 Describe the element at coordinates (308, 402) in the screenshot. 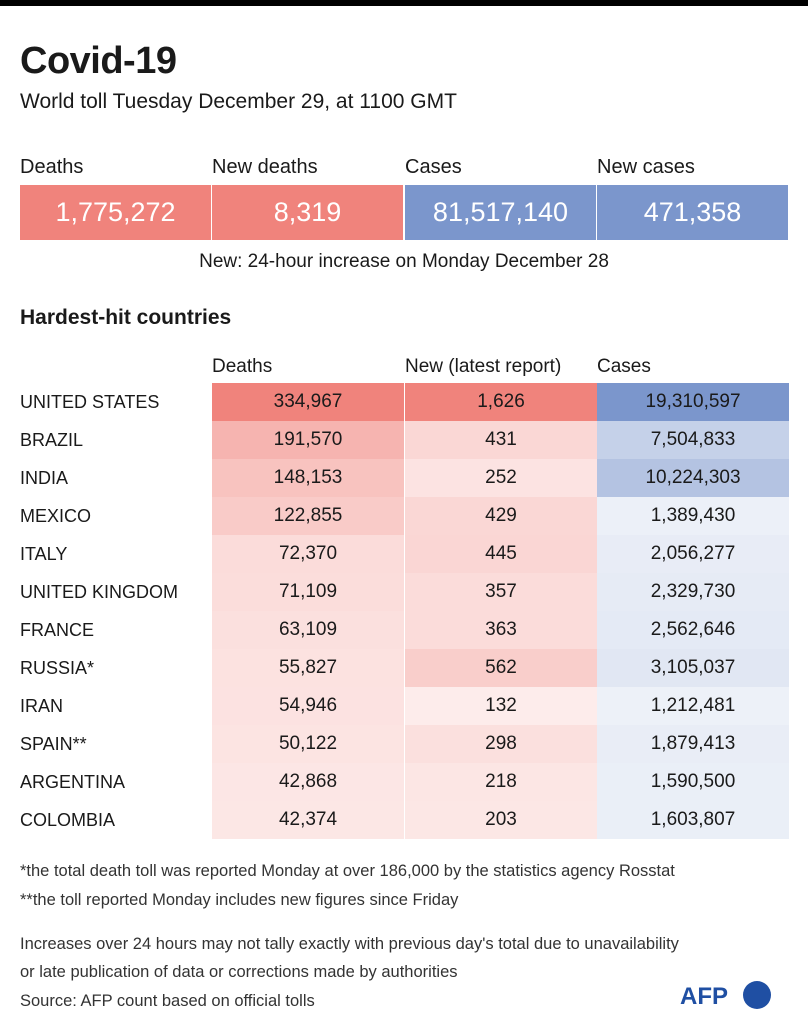

I see `cell-deaths: 334,967` at that location.